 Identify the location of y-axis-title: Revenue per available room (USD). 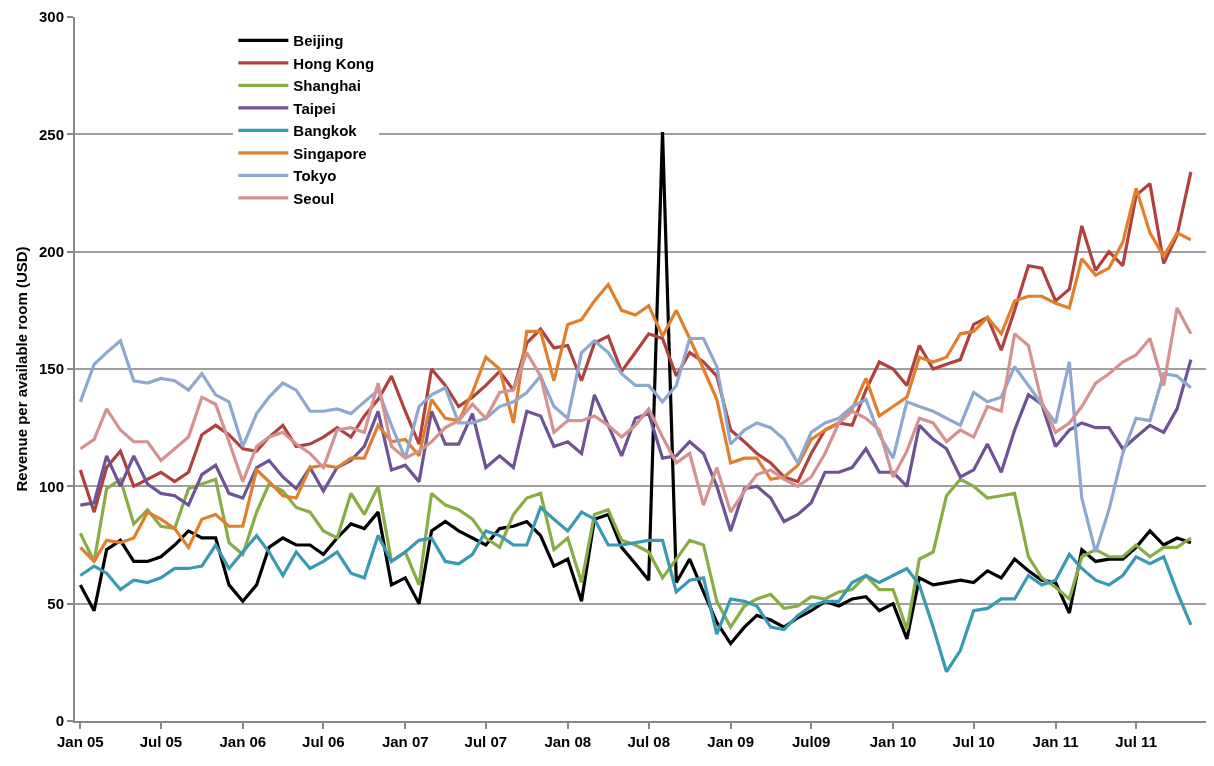
(21, 369).